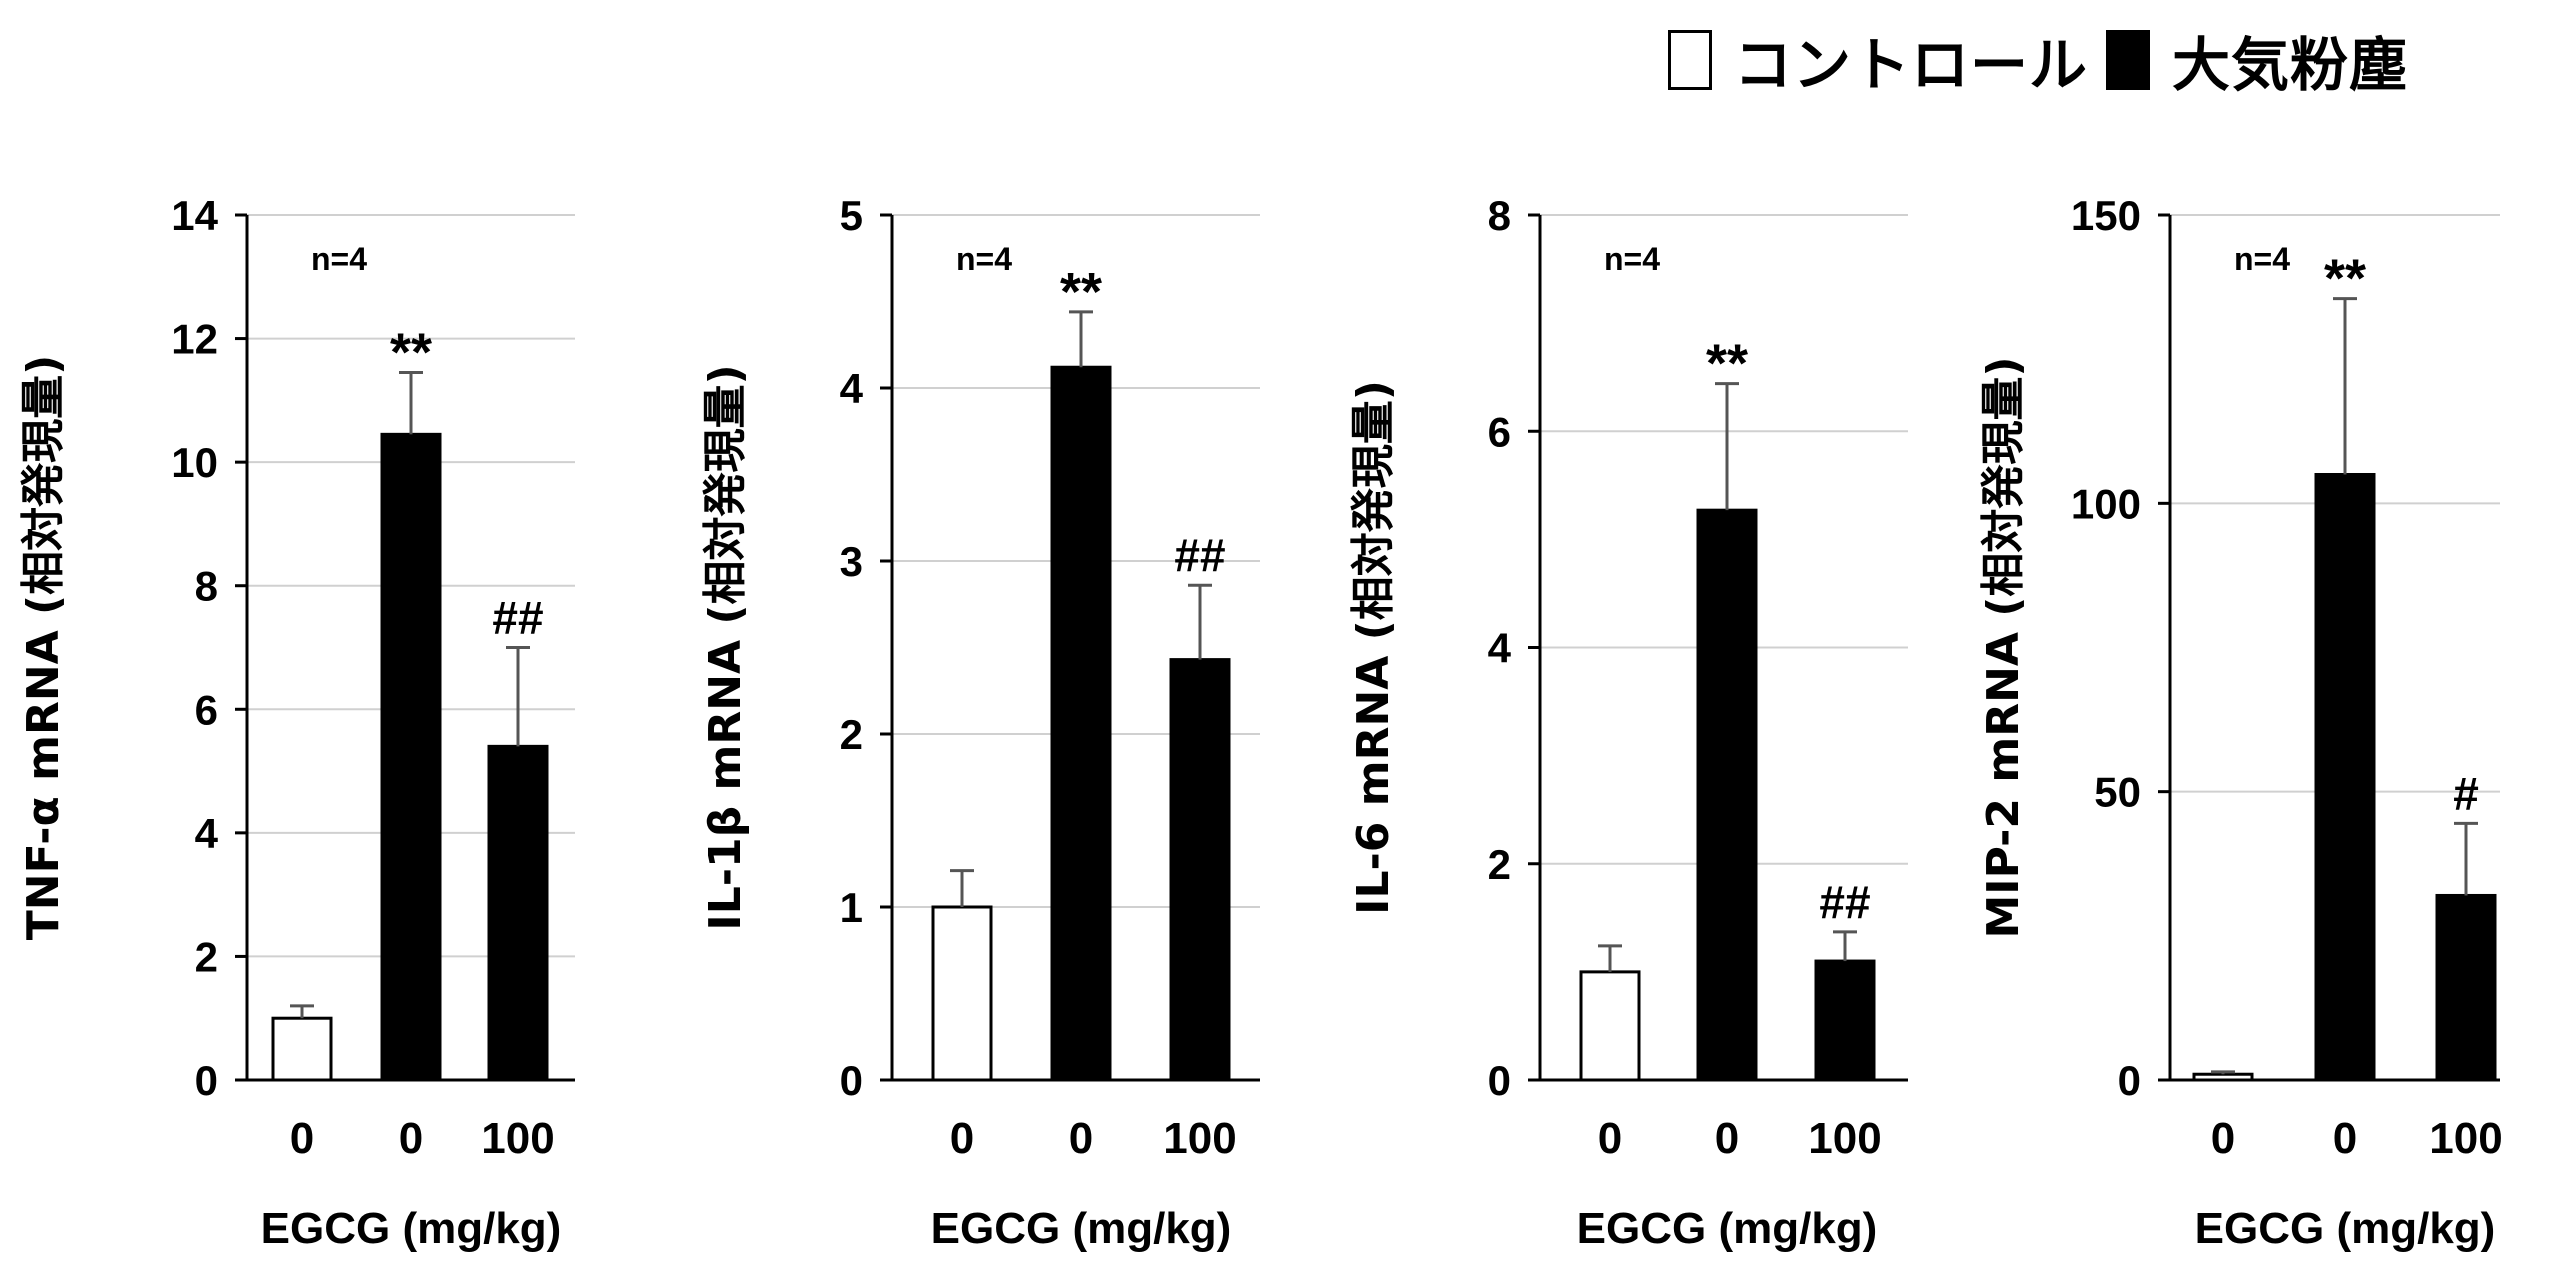  Describe the element at coordinates (1373, 647) in the screenshot. I see `y-axis-label: IL-6 mRNA (相対発現量)` at that location.